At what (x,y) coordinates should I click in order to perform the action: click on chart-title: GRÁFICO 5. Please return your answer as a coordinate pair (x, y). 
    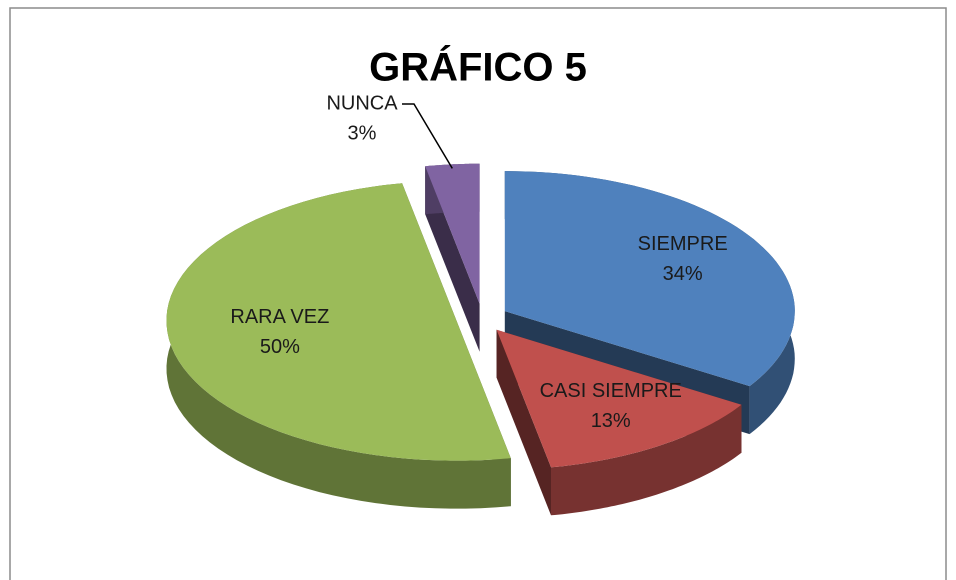
    Looking at the image, I should click on (478, 67).